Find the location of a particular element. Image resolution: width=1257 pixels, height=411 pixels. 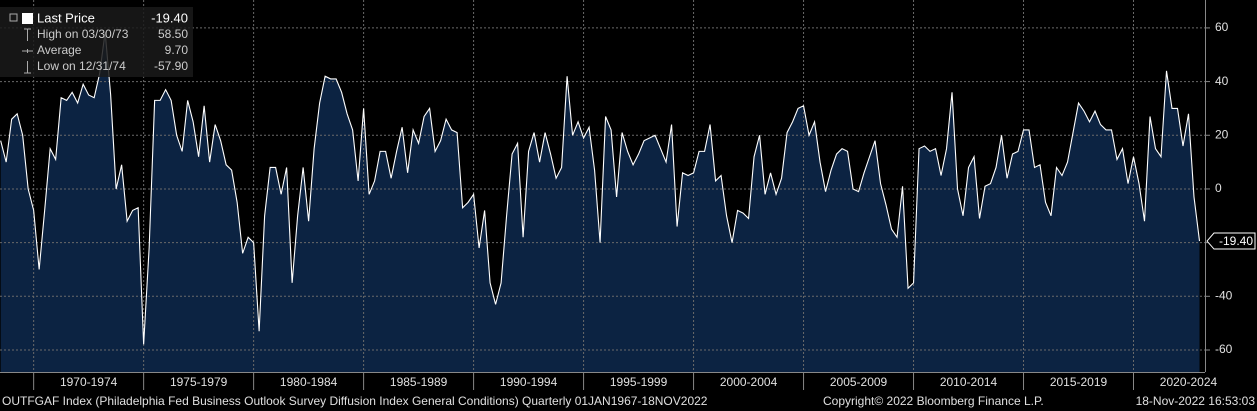

y-tick-label: 60 is located at coordinates (1222, 27).